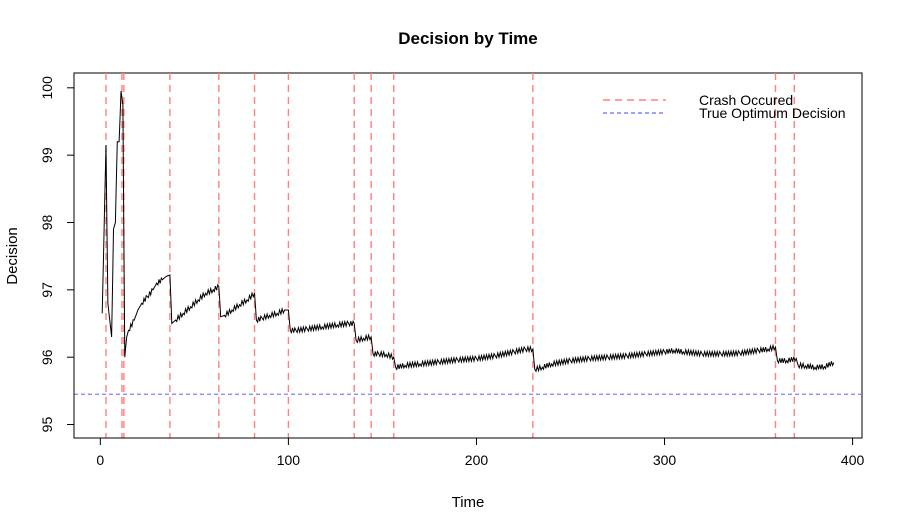 This screenshot has height=530, width=900. What do you see at coordinates (57, 254) in the screenshot?
I see `y-axis: 95 96 97 98 99 100` at bounding box center [57, 254].